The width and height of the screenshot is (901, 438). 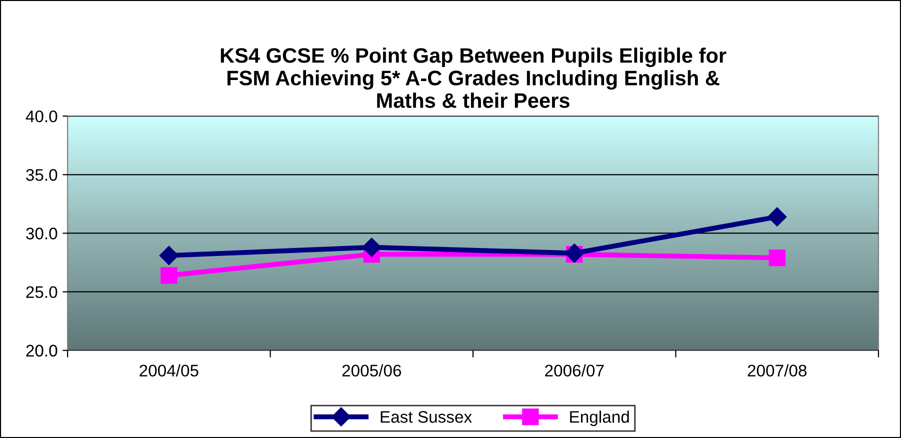 What do you see at coordinates (42, 234) in the screenshot?
I see `y-tick-label: 30.0` at bounding box center [42, 234].